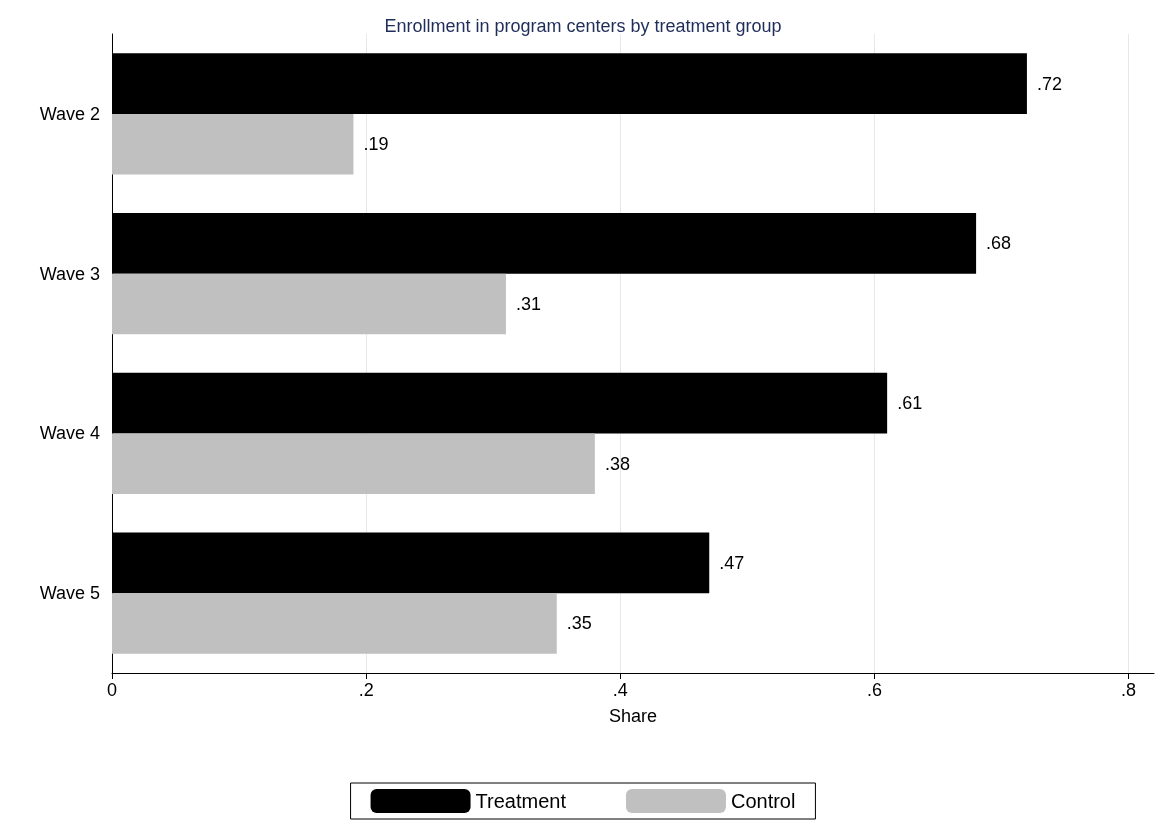 Image resolution: width=1169 pixels, height=833 pixels. I want to click on data-label: .19, so click(376, 144).